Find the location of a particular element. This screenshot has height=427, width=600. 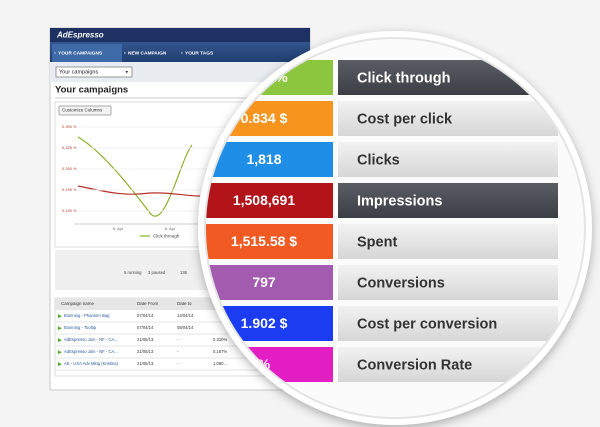

metric-value: 797 is located at coordinates (264, 282).